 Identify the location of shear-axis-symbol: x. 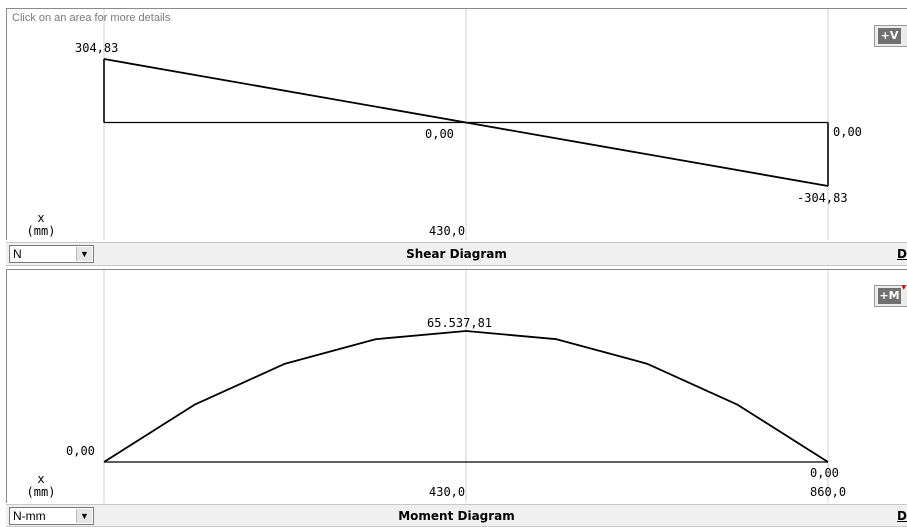
(40, 218).